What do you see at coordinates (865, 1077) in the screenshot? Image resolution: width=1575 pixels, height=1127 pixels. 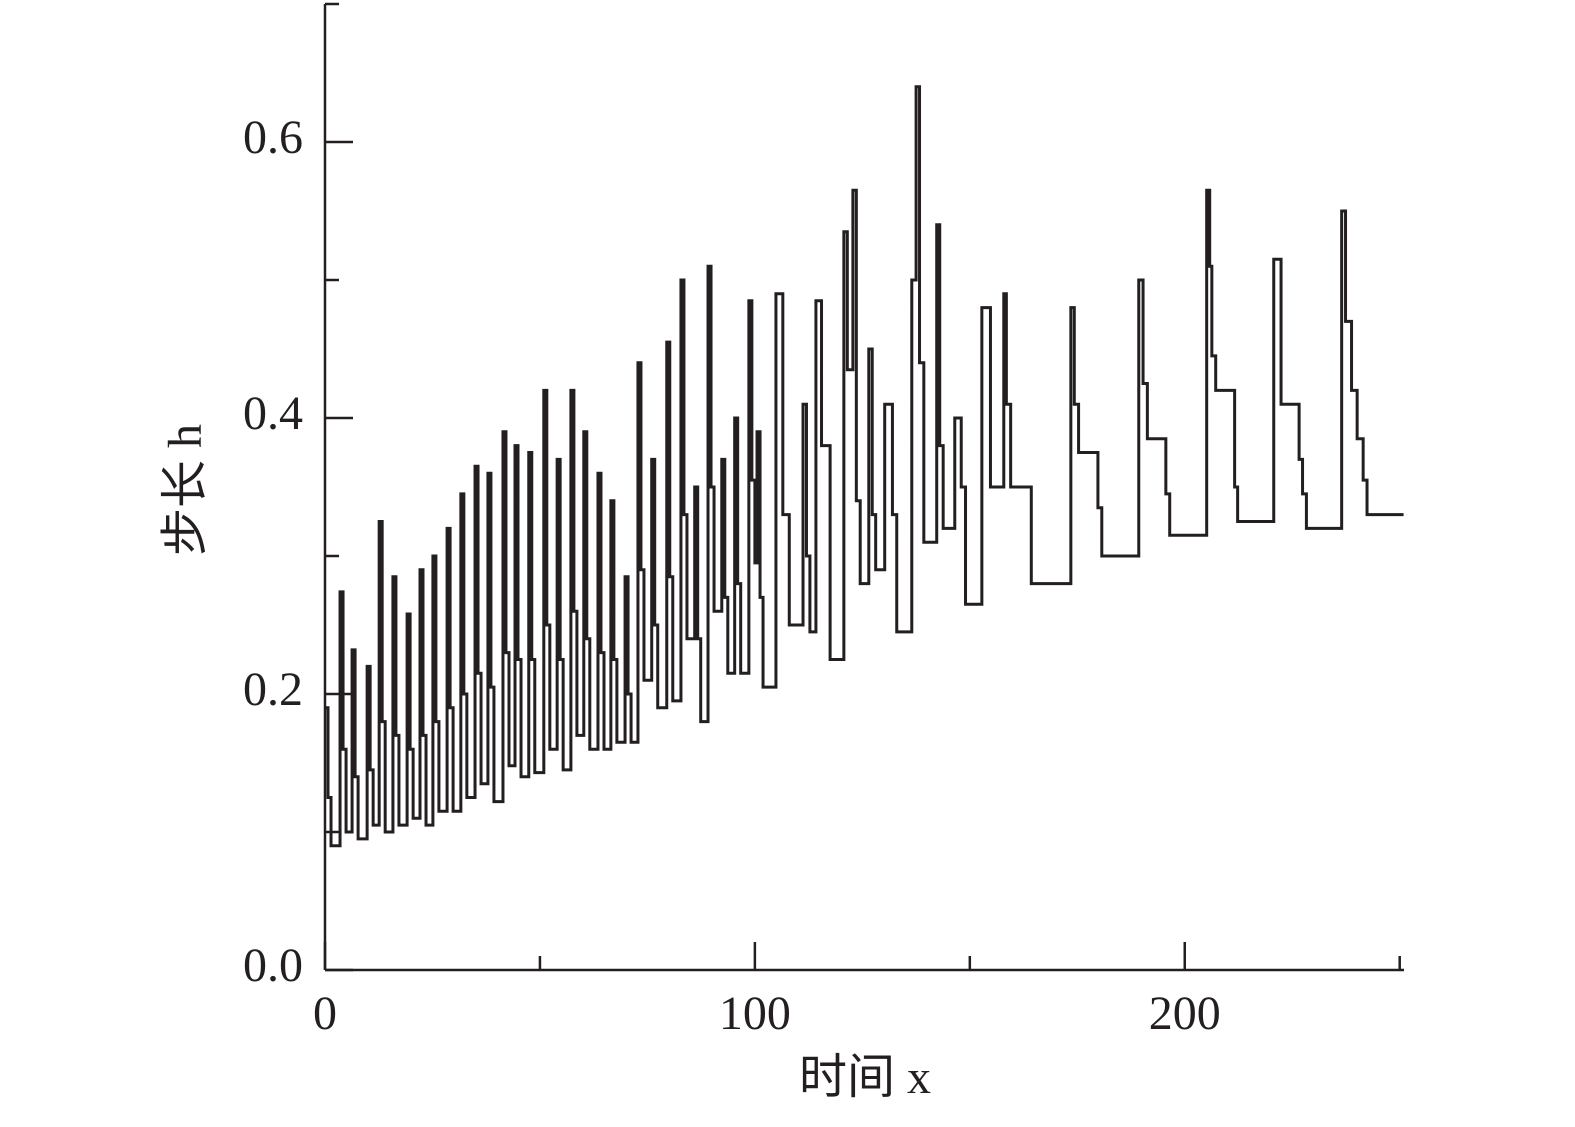 I see `x-axis-label: 时间 x` at bounding box center [865, 1077].